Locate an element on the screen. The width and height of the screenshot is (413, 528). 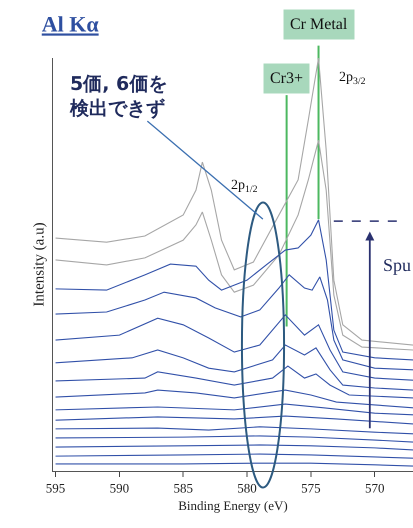
x-tick-label: 575 is located at coordinates (311, 488).